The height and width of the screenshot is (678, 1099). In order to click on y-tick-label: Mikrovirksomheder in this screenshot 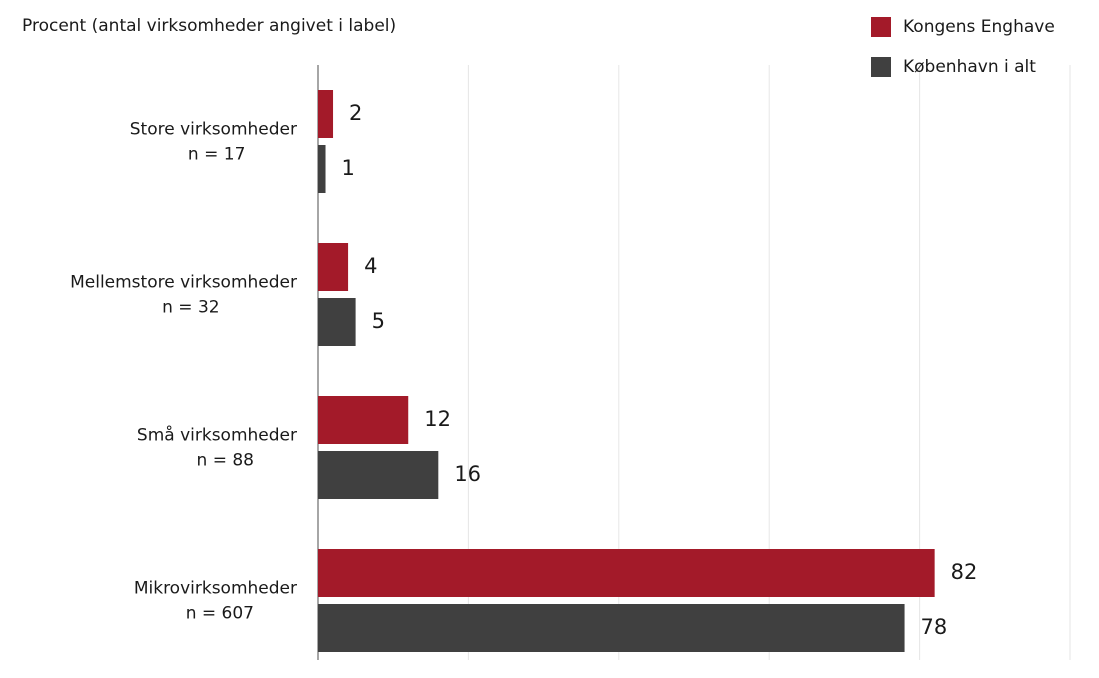, I will do `click(215, 589)`.